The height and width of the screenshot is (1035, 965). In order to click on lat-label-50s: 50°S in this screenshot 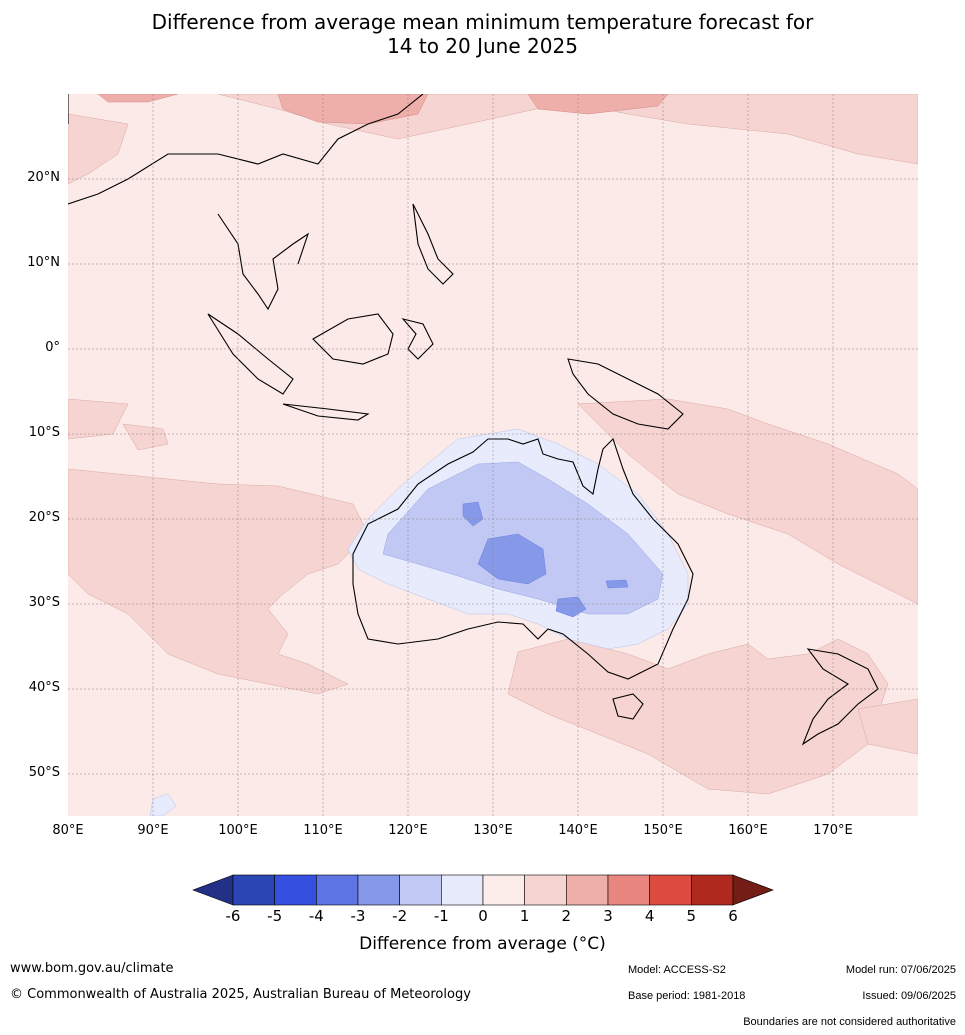, I will do `click(44, 772)`.